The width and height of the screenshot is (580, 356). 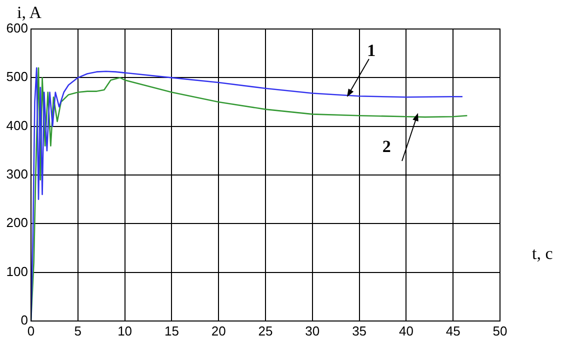 What do you see at coordinates (359, 330) in the screenshot?
I see `x-tick-label: 35` at bounding box center [359, 330].